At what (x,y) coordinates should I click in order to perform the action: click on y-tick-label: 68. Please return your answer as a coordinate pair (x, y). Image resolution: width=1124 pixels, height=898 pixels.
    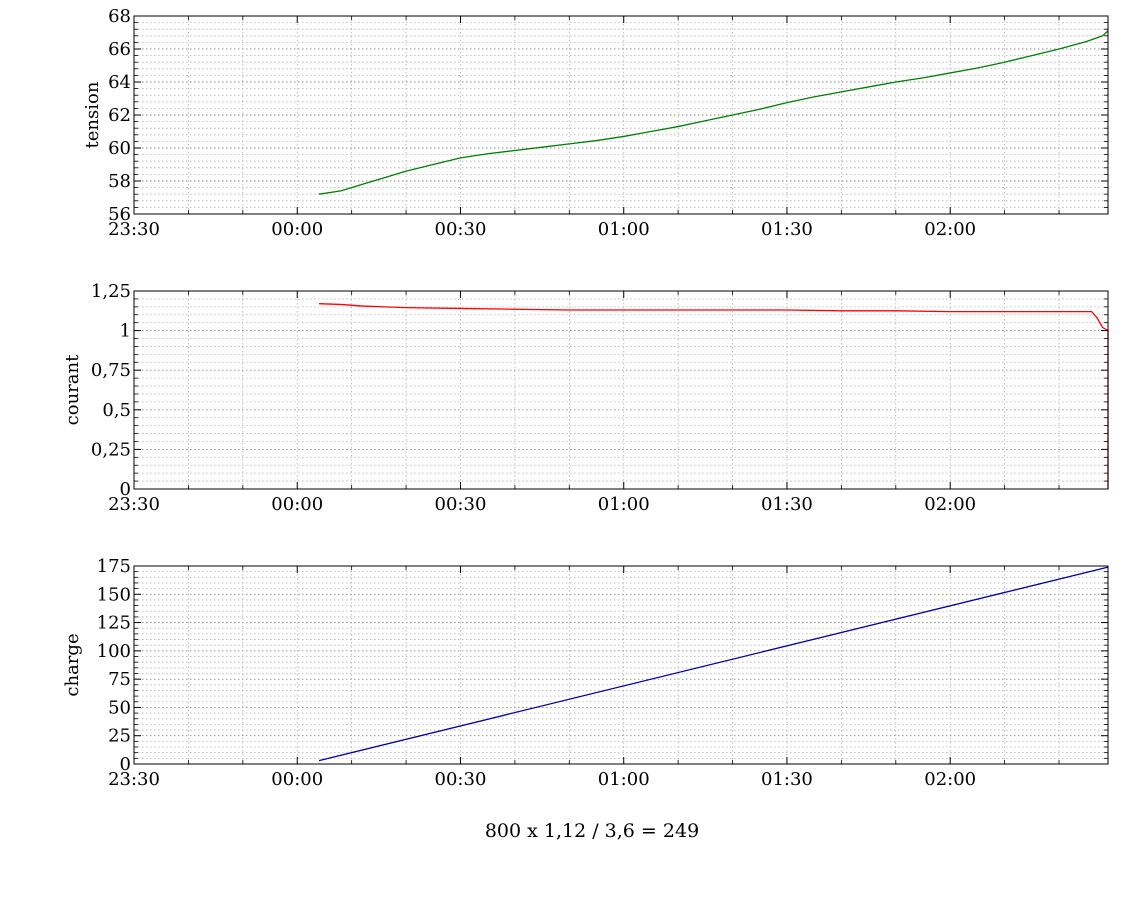
    Looking at the image, I should click on (119, 16).